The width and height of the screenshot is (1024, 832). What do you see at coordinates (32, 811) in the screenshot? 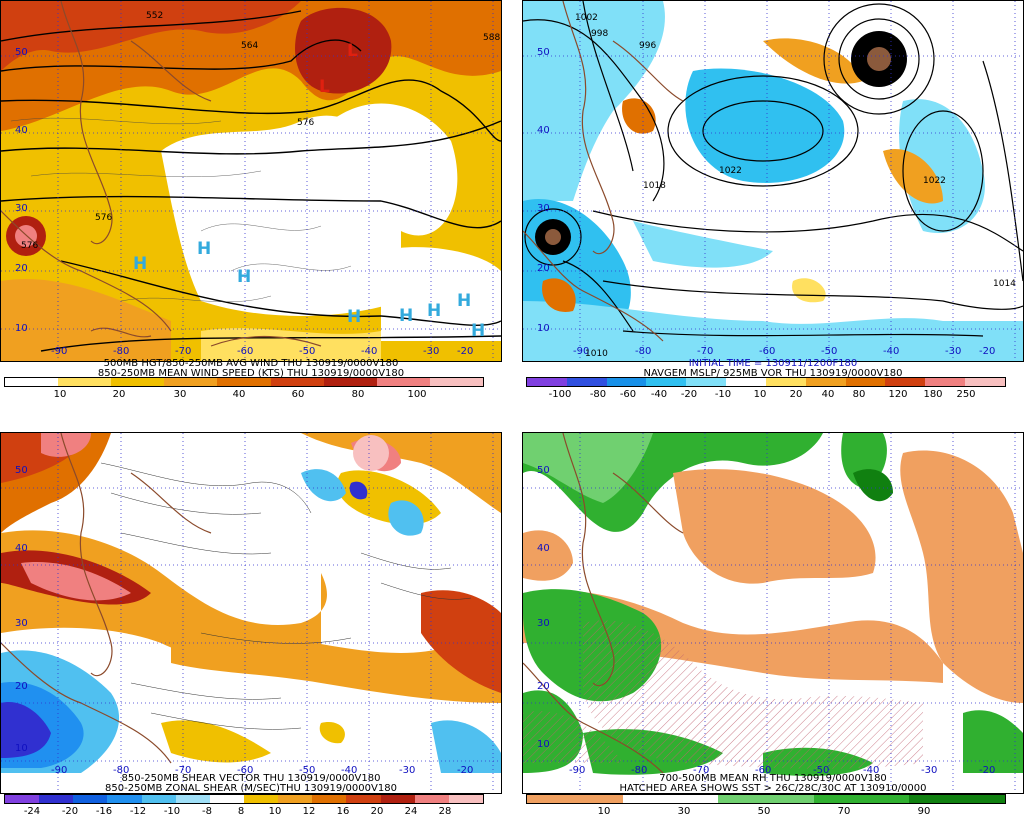
I see `colorbar-tick: -24` at bounding box center [32, 811].